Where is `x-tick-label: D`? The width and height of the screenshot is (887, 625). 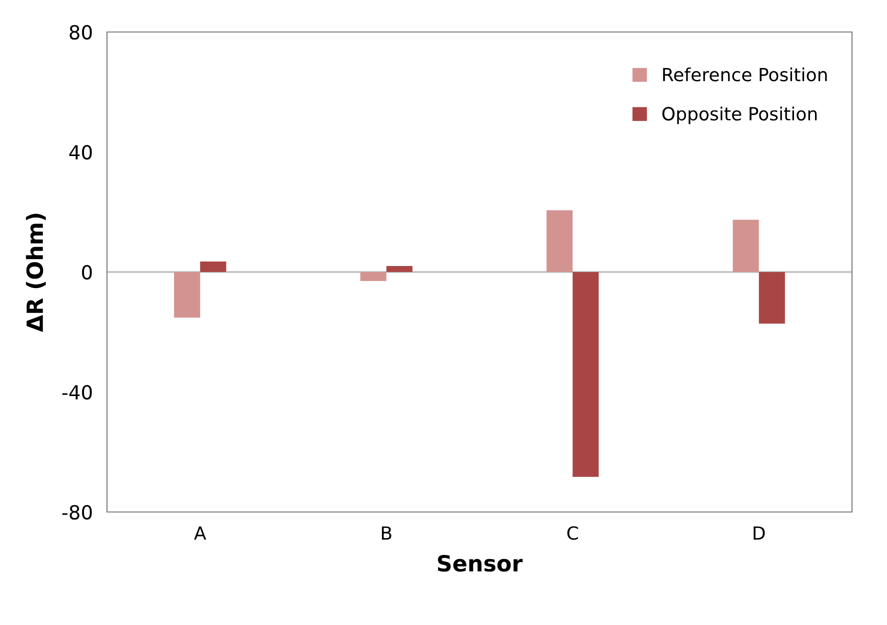 x-tick-label: D is located at coordinates (759, 533).